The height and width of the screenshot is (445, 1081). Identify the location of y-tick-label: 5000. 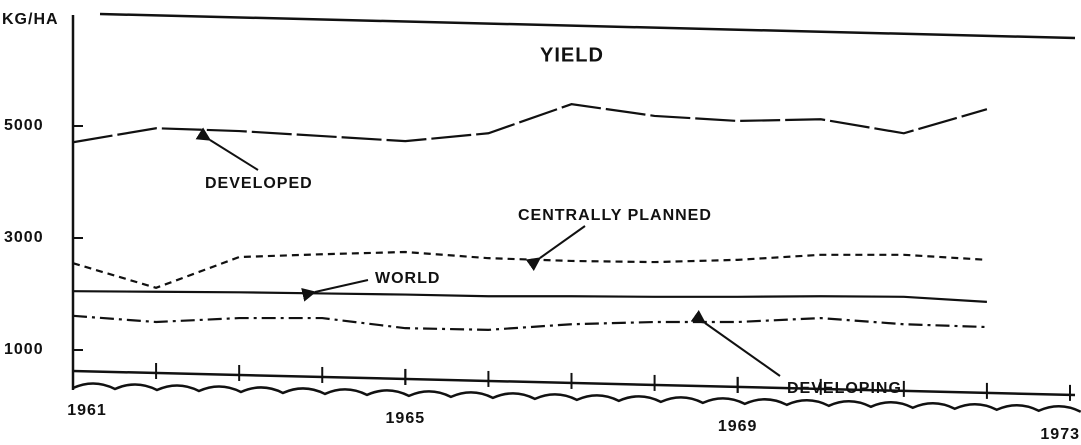
(24, 125).